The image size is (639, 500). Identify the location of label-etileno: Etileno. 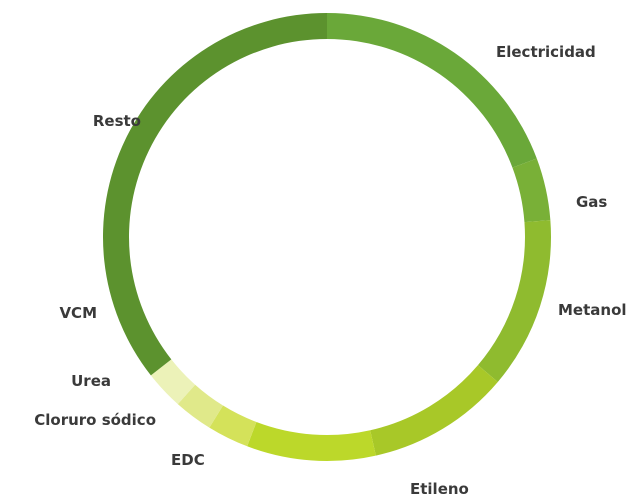
(439, 489).